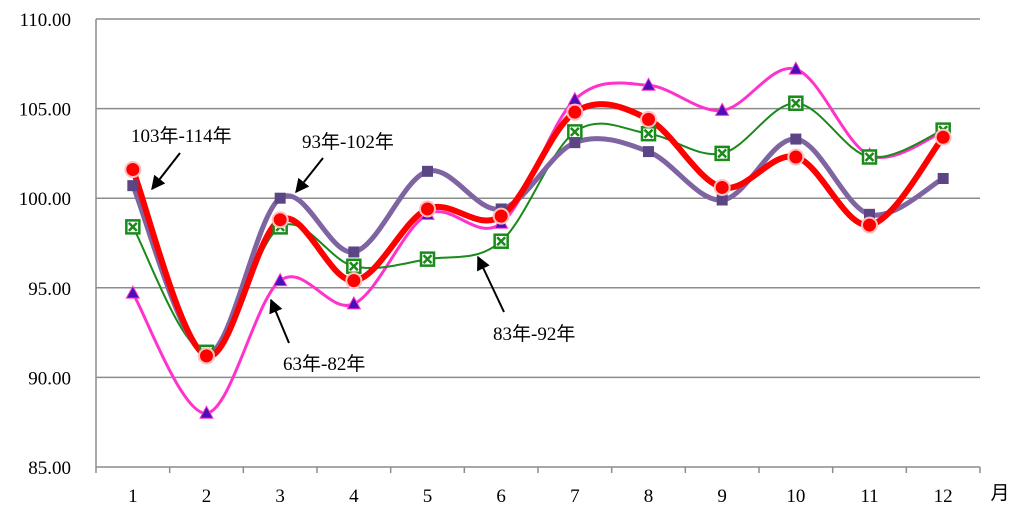 This screenshot has width=1009, height=505. Describe the element at coordinates (49, 289) in the screenshot. I see `y-tick-label: 95.00` at that location.